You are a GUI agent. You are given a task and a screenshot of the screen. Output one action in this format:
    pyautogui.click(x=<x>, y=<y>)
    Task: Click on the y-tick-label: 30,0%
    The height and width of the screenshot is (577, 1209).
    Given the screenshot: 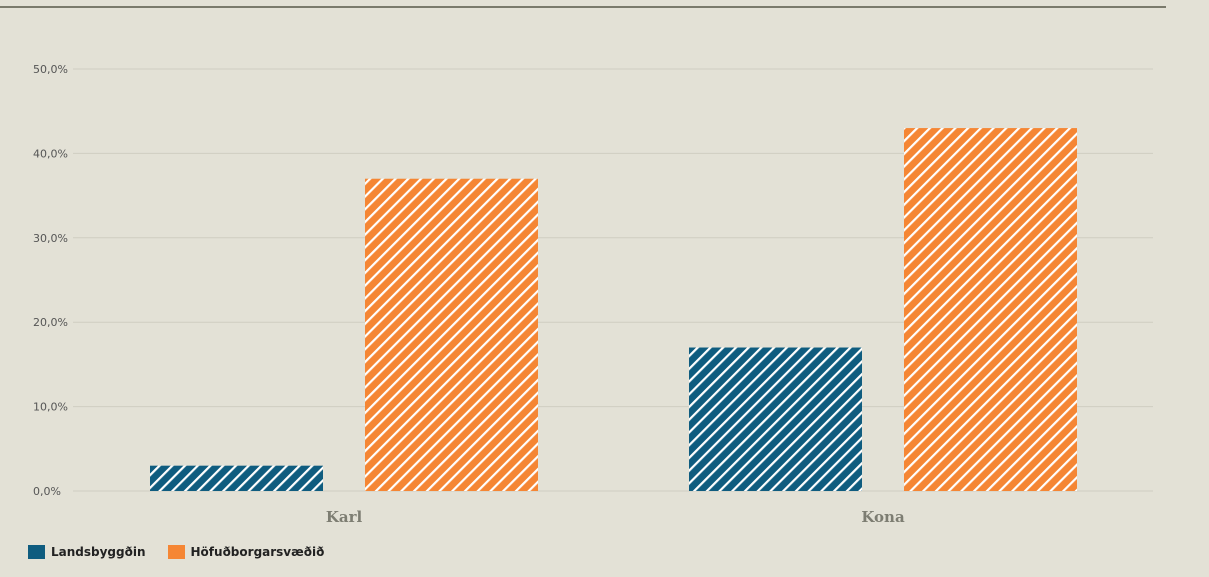 What is the action you would take?
    pyautogui.click(x=50, y=238)
    